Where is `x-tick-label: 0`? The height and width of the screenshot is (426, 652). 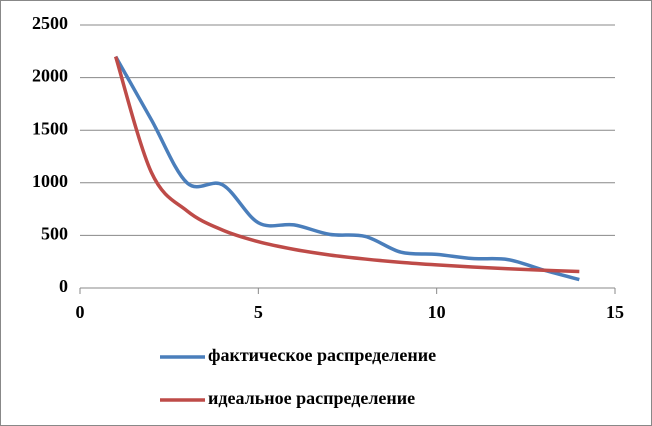
x-tick-label: 0 is located at coordinates (80, 312).